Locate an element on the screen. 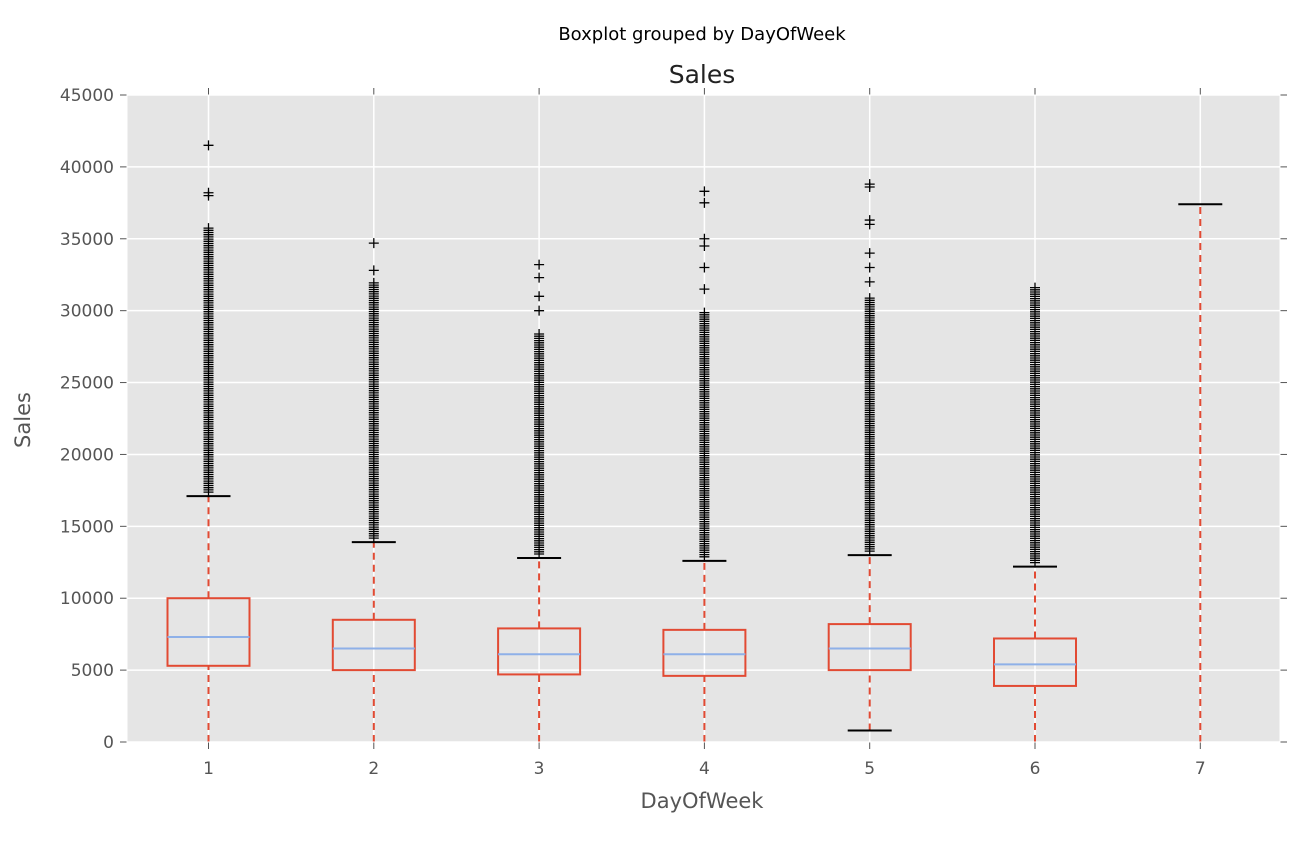 Image resolution: width=1316 pixels, height=842 pixels. y-tick-label: 5000 is located at coordinates (92, 671).